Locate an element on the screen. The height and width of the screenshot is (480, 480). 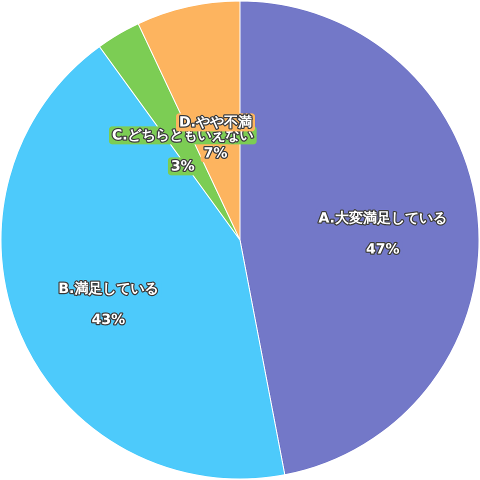
data-label: 7% is located at coordinates (216, 153).